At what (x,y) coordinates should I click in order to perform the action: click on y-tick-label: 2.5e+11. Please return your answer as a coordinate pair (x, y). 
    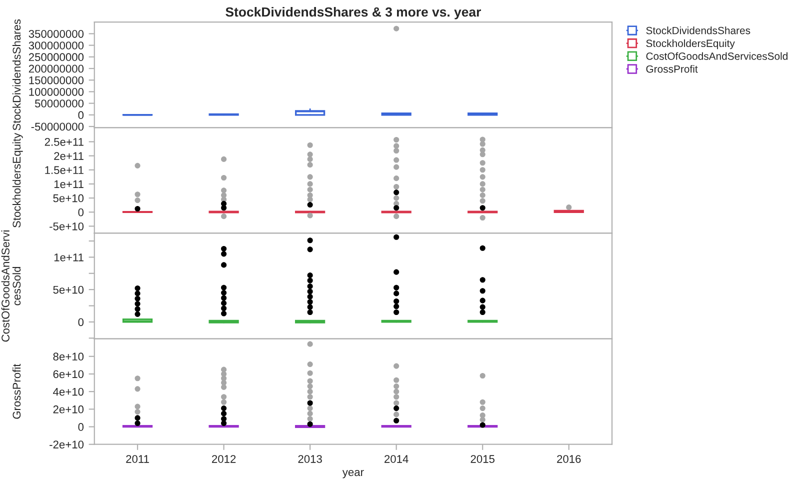
    Looking at the image, I should click on (64, 142).